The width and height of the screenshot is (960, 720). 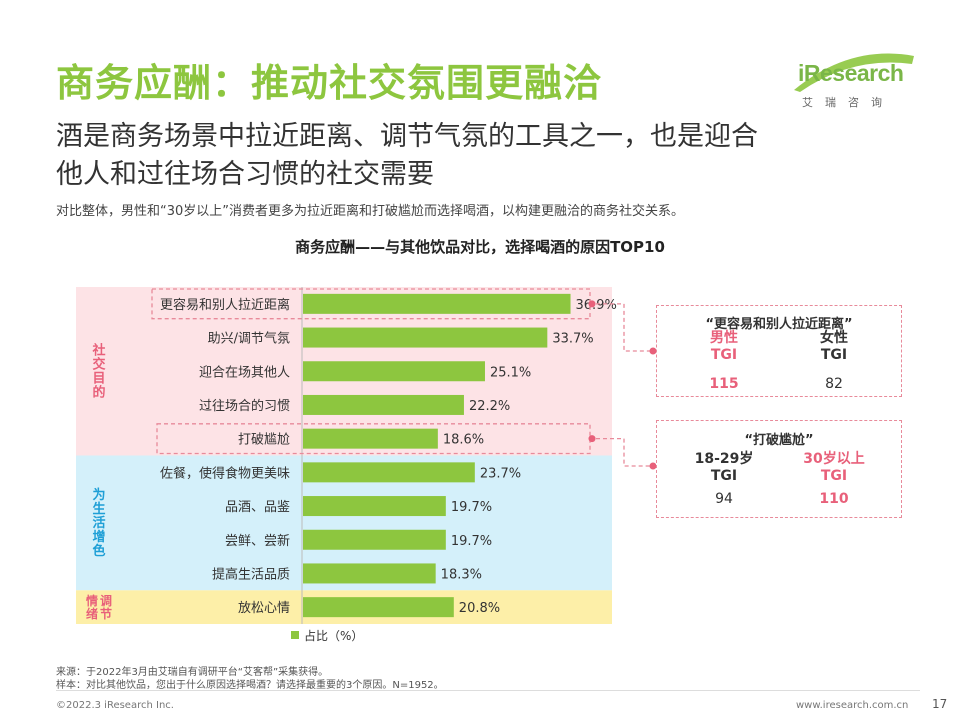 What do you see at coordinates (488, 690) in the screenshot?
I see `footer-divider` at bounding box center [488, 690].